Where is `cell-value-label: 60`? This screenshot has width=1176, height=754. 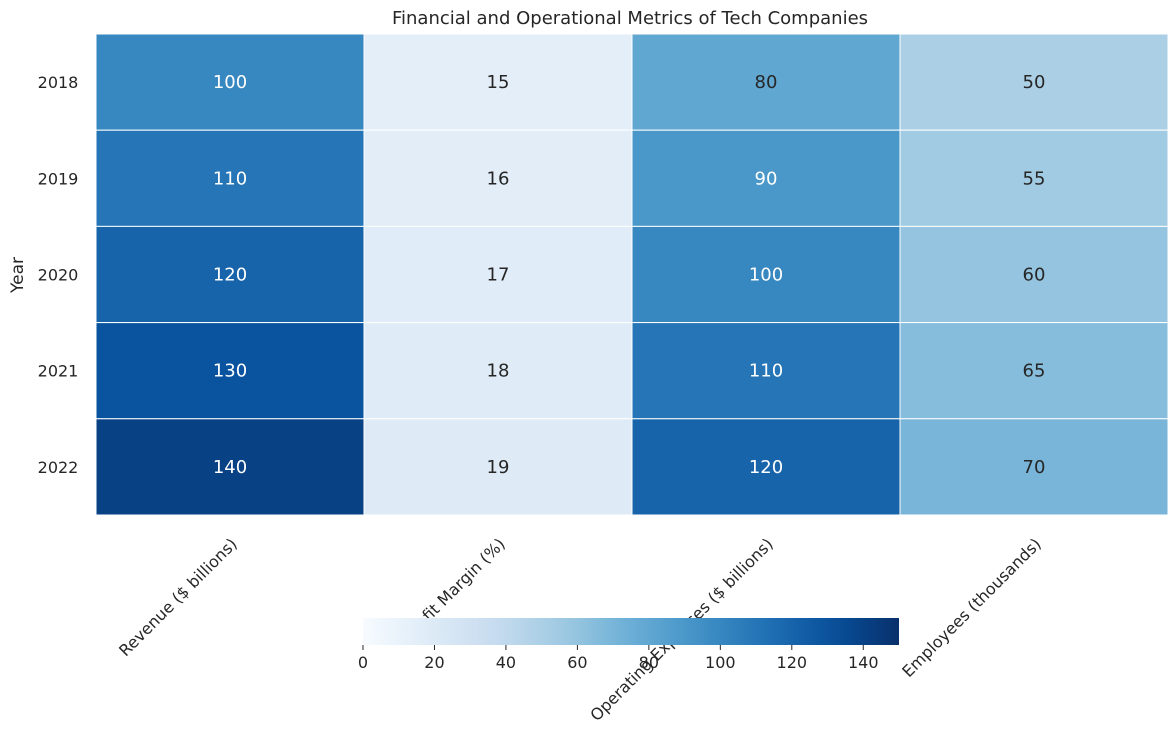
cell-value-label: 60 is located at coordinates (1034, 275).